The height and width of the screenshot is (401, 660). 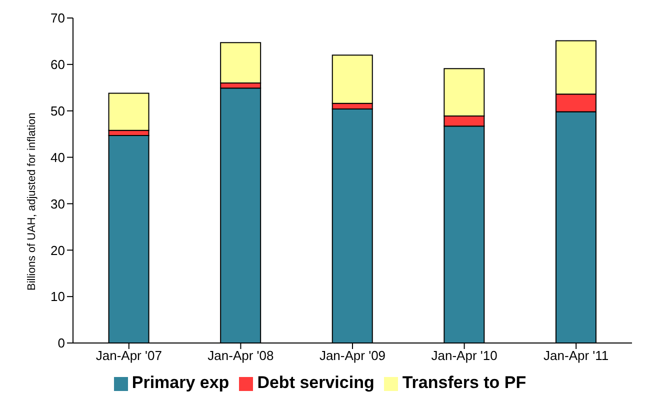 I want to click on legend-label: Transfers to PF, so click(x=464, y=382).